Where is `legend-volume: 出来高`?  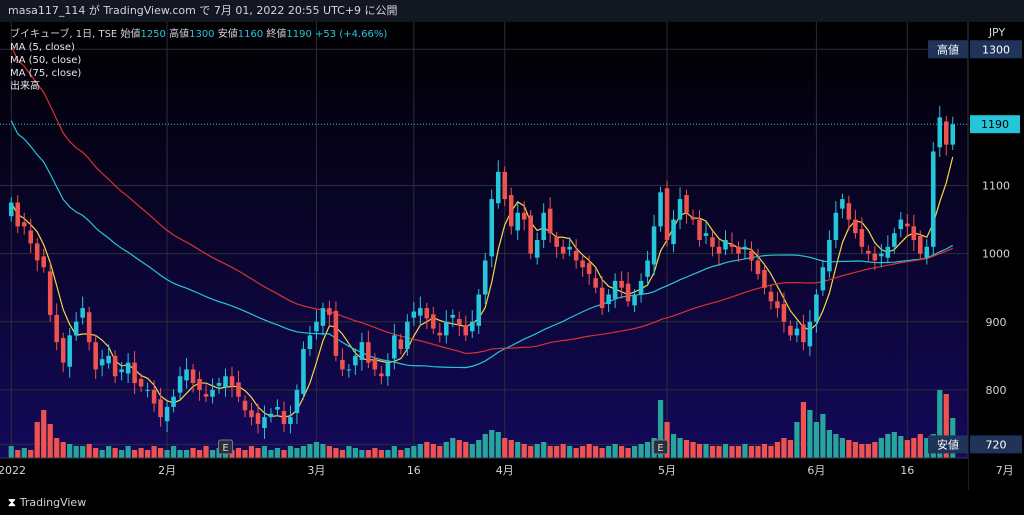
legend-volume: 出来高 is located at coordinates (25, 86).